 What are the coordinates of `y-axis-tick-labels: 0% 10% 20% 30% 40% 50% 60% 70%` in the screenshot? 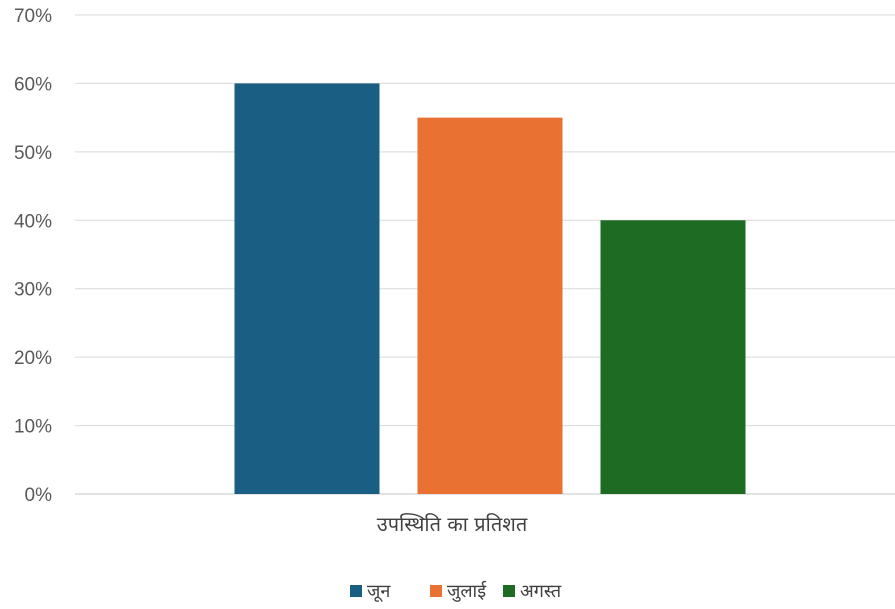 It's located at (33, 256).